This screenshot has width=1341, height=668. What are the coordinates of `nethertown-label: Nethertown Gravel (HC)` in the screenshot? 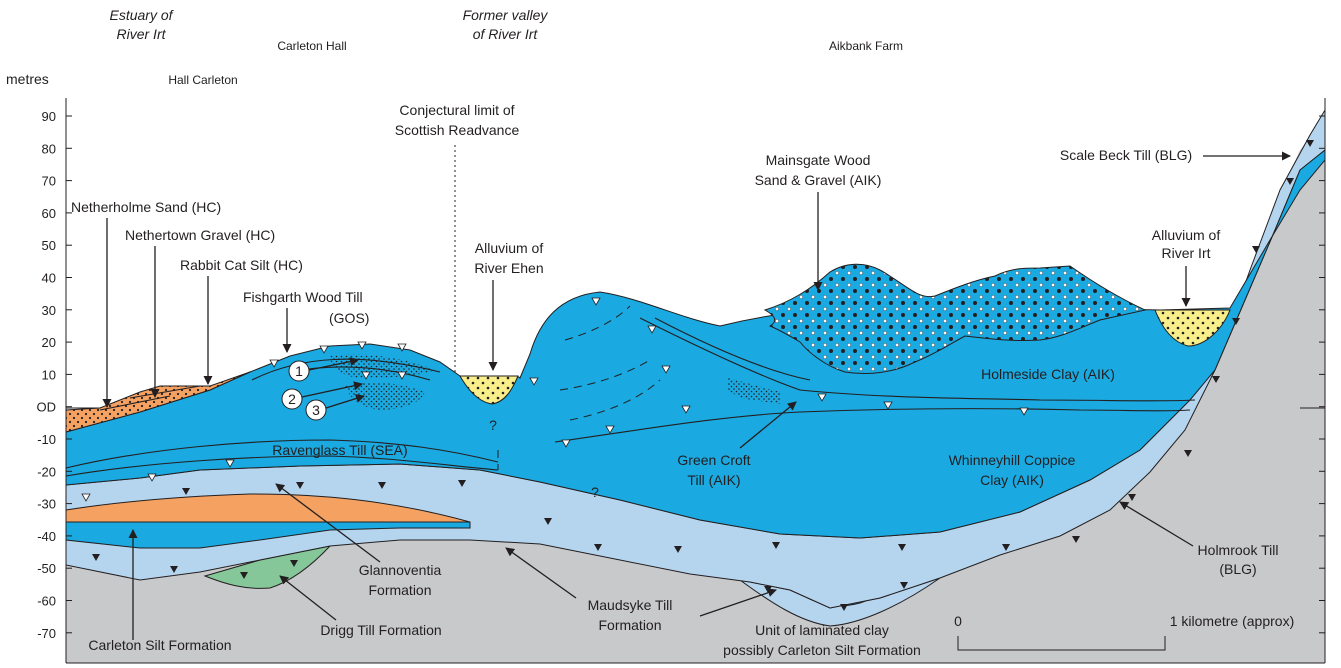 It's located at (200, 235).